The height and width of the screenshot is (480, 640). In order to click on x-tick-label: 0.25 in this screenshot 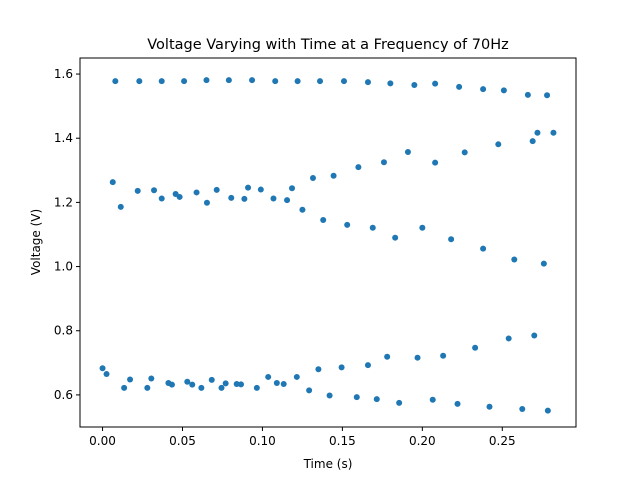, I will do `click(502, 441)`.